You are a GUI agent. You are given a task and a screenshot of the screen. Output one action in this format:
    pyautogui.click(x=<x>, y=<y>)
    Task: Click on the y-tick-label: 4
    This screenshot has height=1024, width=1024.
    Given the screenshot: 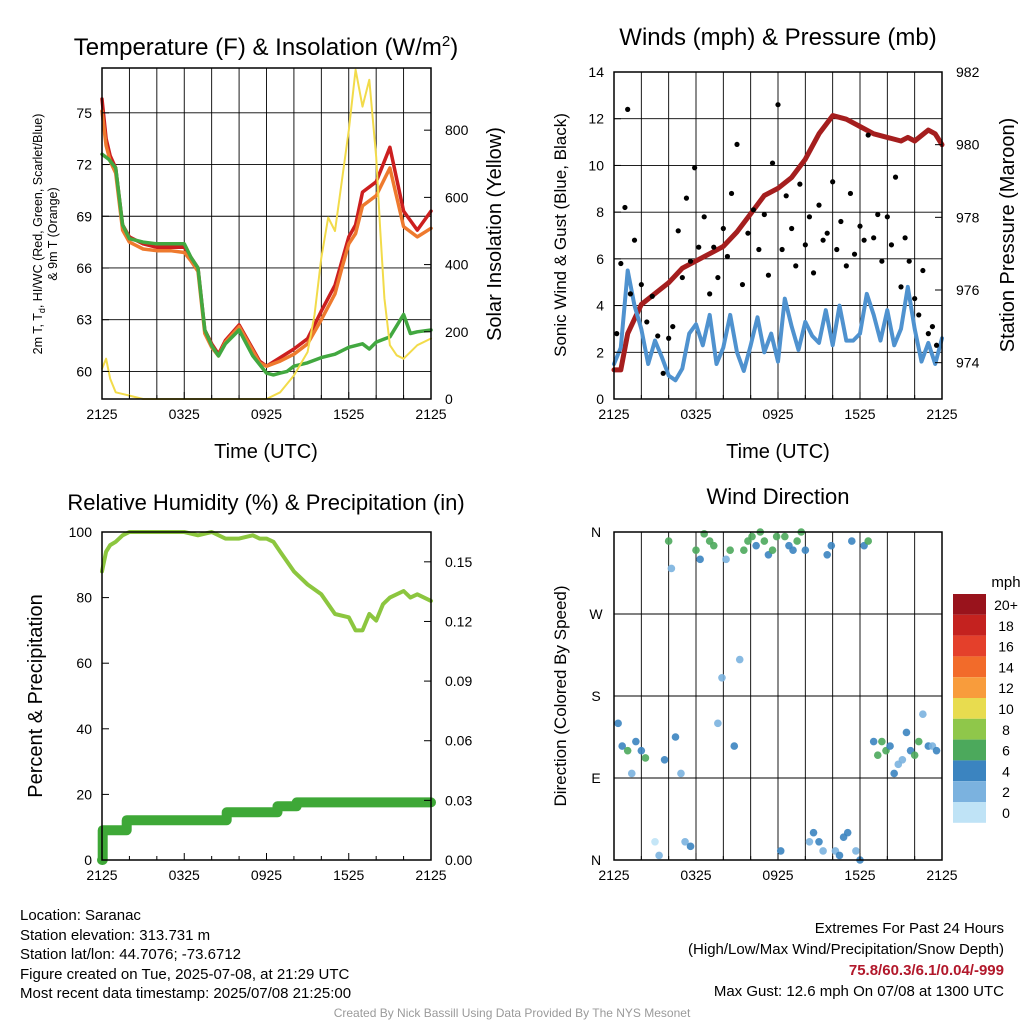 What is the action you would take?
    pyautogui.click(x=600, y=306)
    